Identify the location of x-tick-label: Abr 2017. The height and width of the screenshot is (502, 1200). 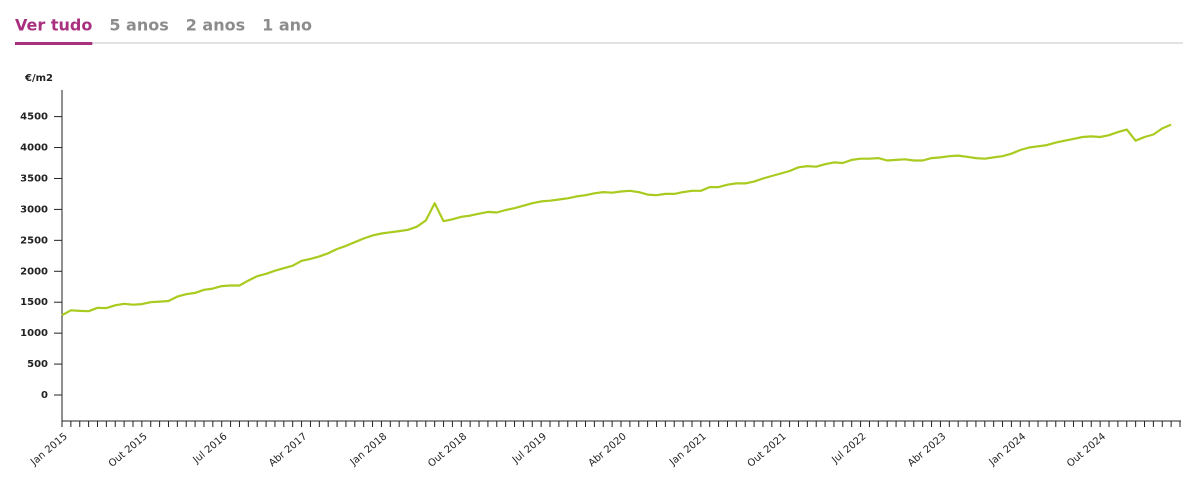
(288, 450).